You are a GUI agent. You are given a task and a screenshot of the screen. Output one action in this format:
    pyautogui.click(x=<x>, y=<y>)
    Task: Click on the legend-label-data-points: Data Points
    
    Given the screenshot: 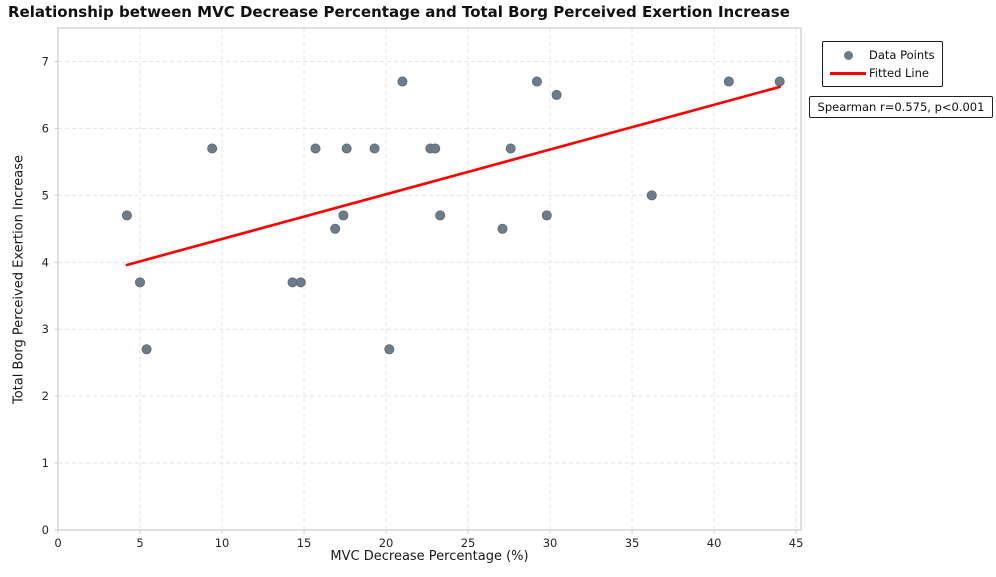 What is the action you would take?
    pyautogui.click(x=902, y=55)
    